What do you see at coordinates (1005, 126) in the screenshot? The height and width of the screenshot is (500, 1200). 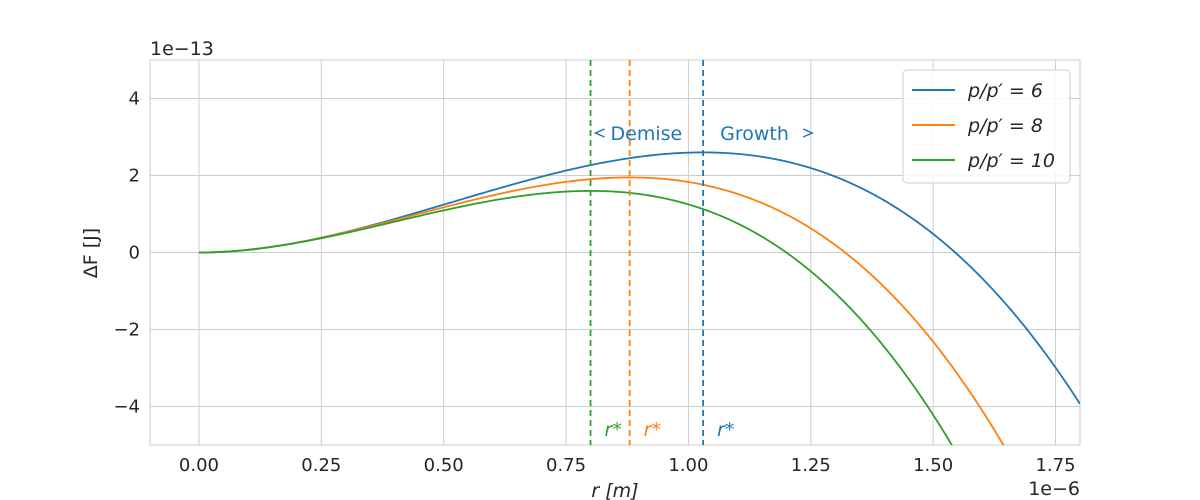 I see `legend-label: p/p′ = 8` at bounding box center [1005, 126].